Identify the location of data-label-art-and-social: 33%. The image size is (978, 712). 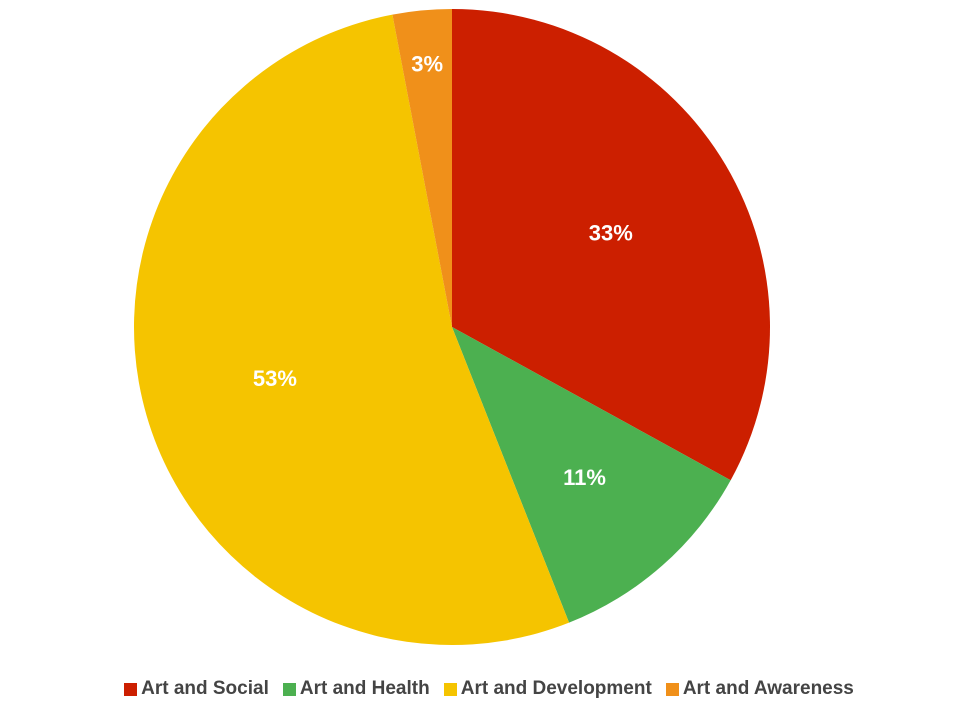
(611, 233).